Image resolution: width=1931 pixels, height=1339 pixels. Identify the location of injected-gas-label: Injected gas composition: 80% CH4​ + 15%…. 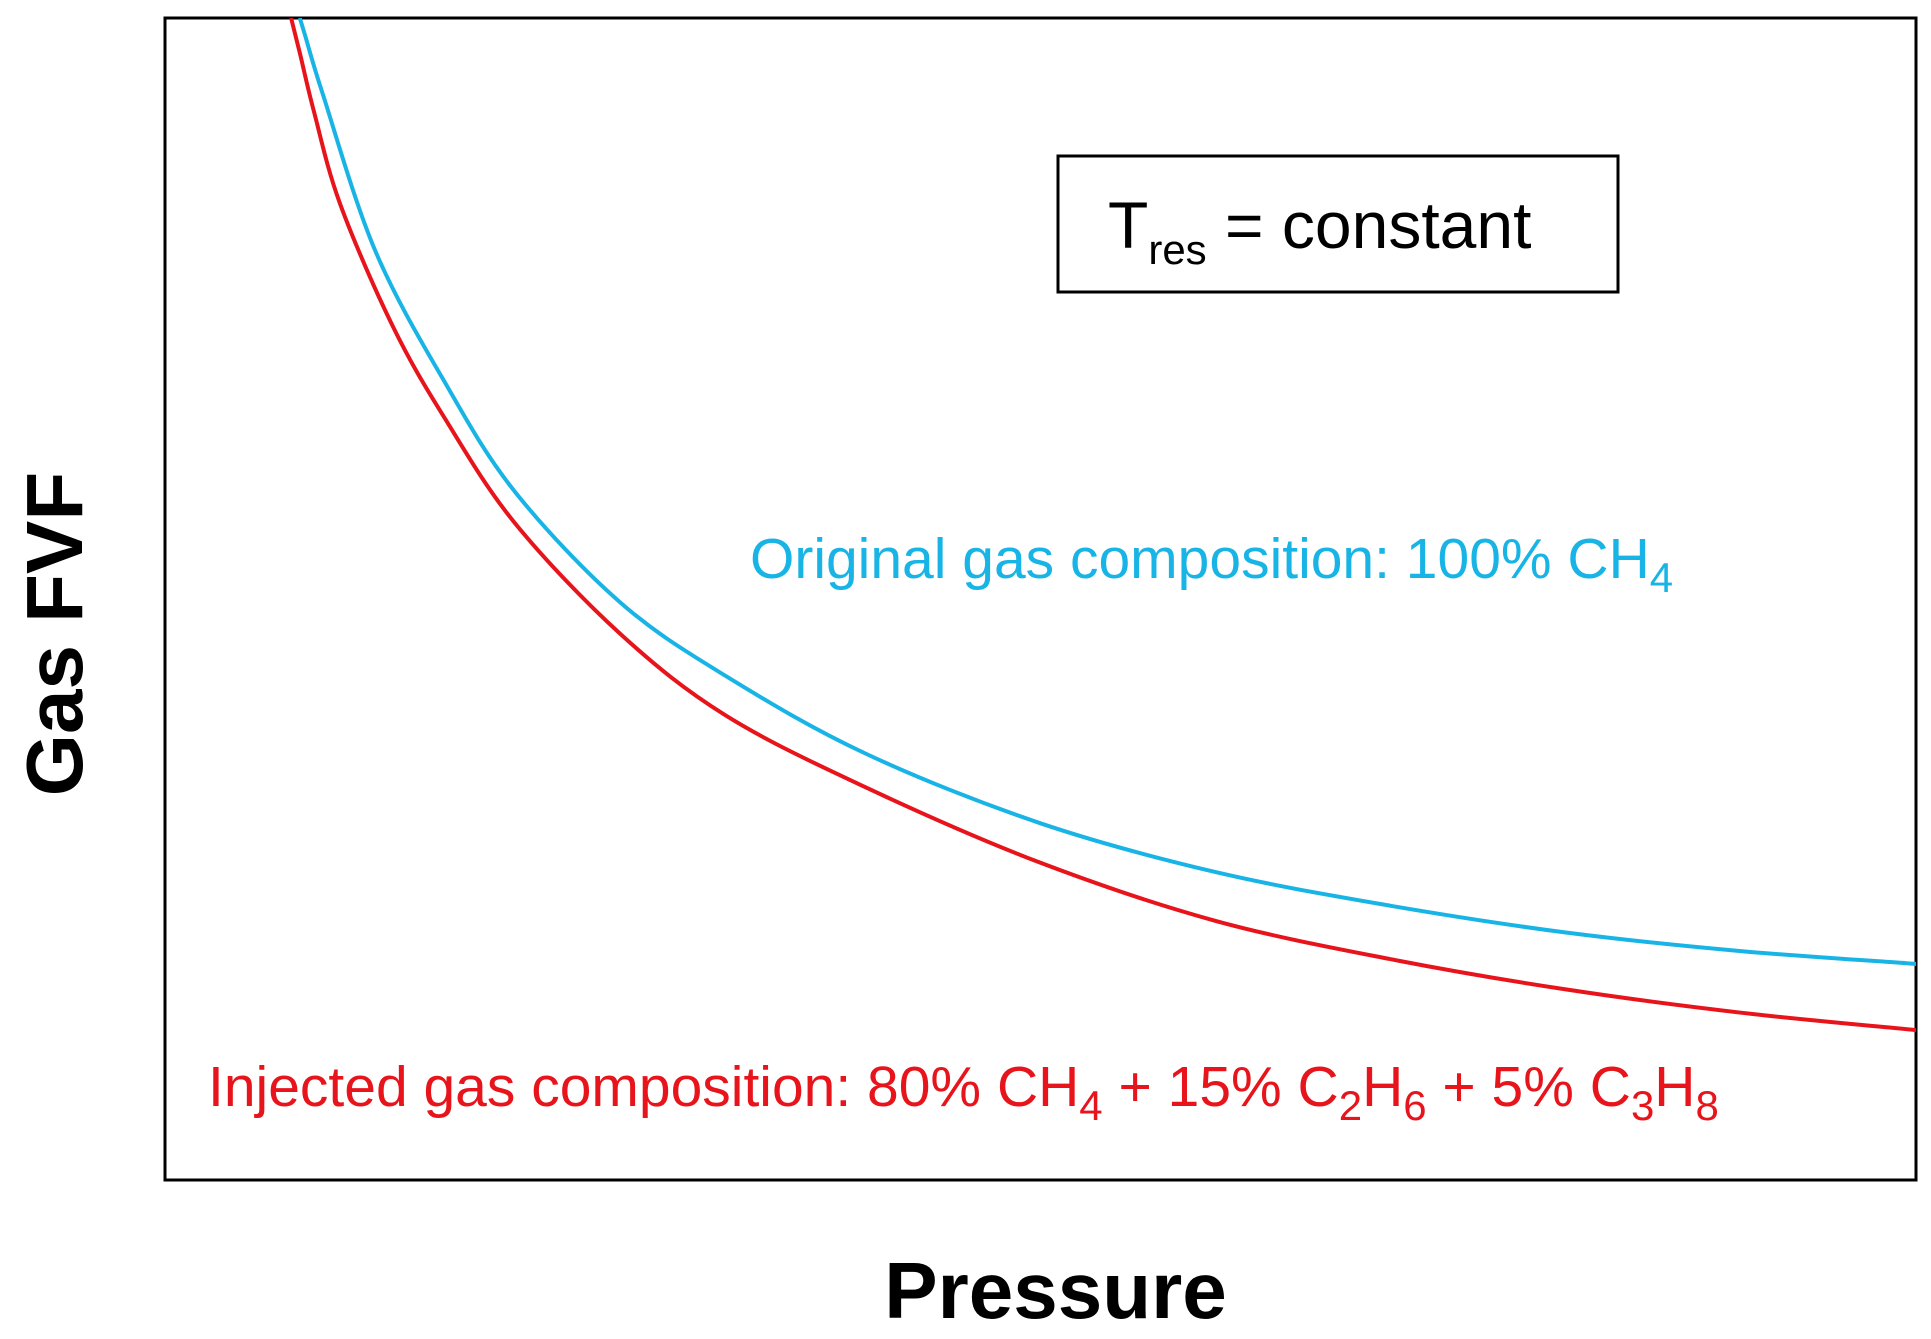
(963, 1092).